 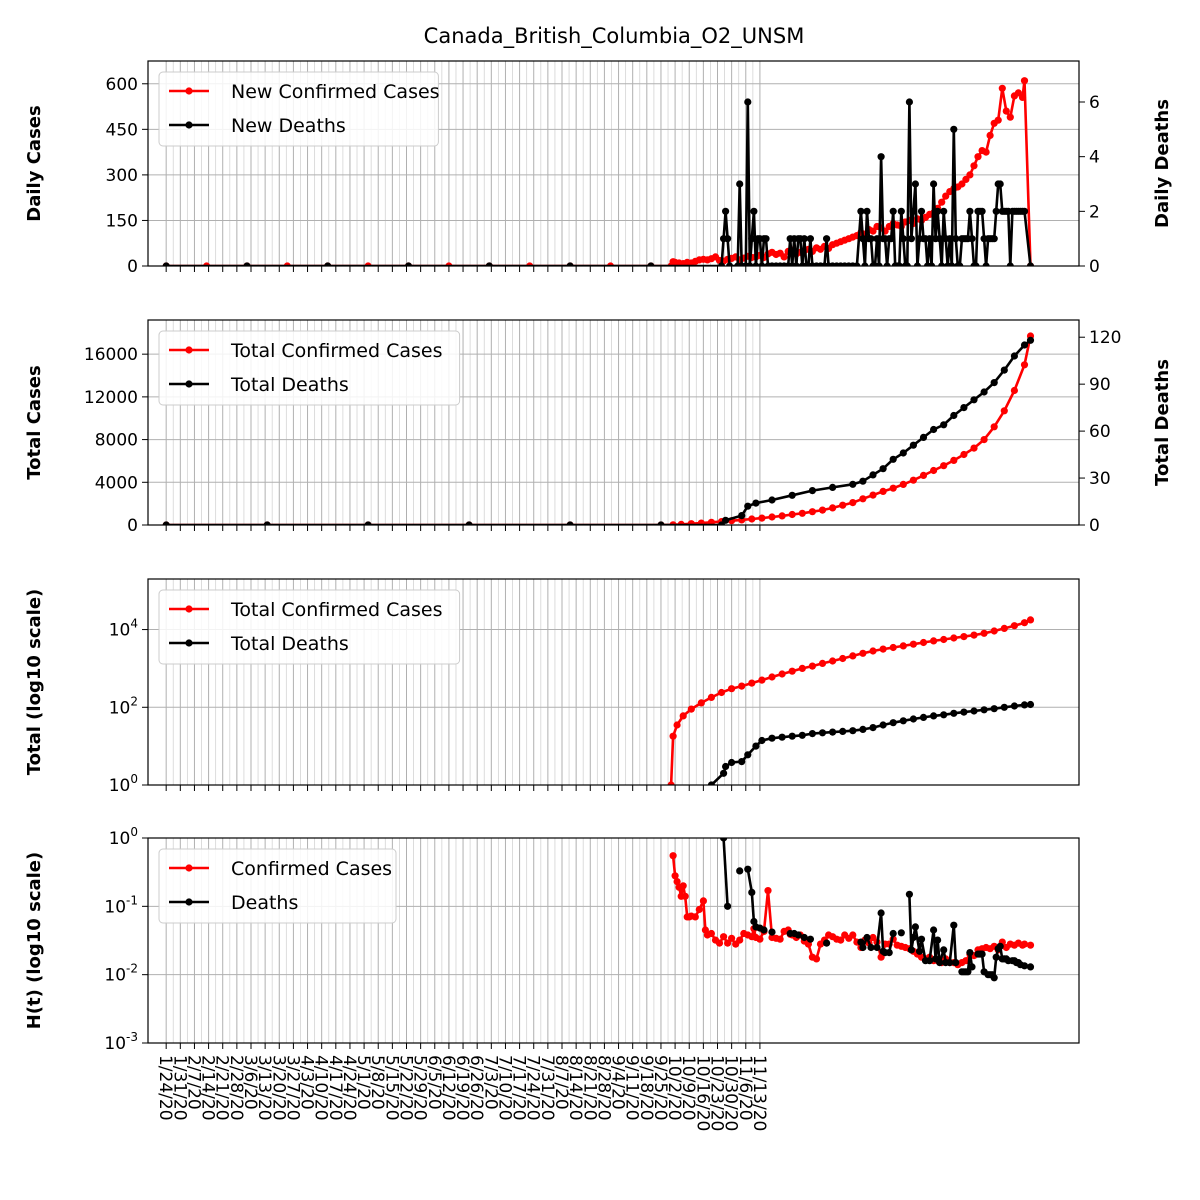 What do you see at coordinates (311, 869) in the screenshot?
I see `legend-label: Confirmed Cases` at bounding box center [311, 869].